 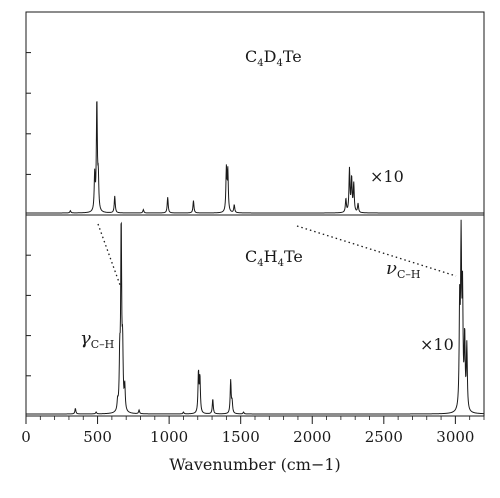 What do you see at coordinates (437, 344) in the screenshot?
I see `bottom-multiplier-label: ×10` at bounding box center [437, 344].